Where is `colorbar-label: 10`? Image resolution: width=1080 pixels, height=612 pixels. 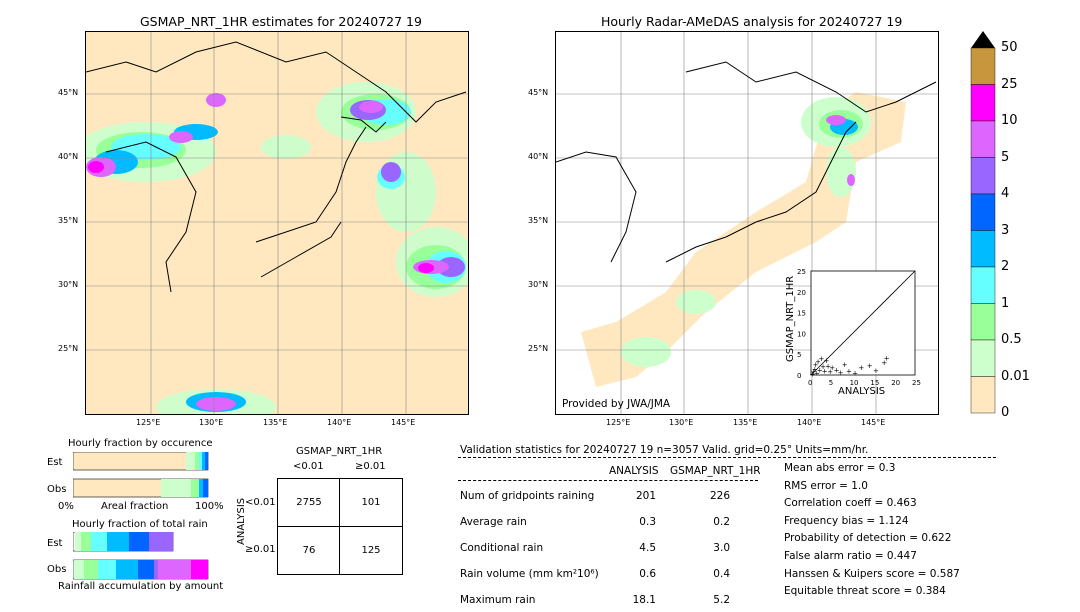 colorbar-label: 10 is located at coordinates (1009, 120).